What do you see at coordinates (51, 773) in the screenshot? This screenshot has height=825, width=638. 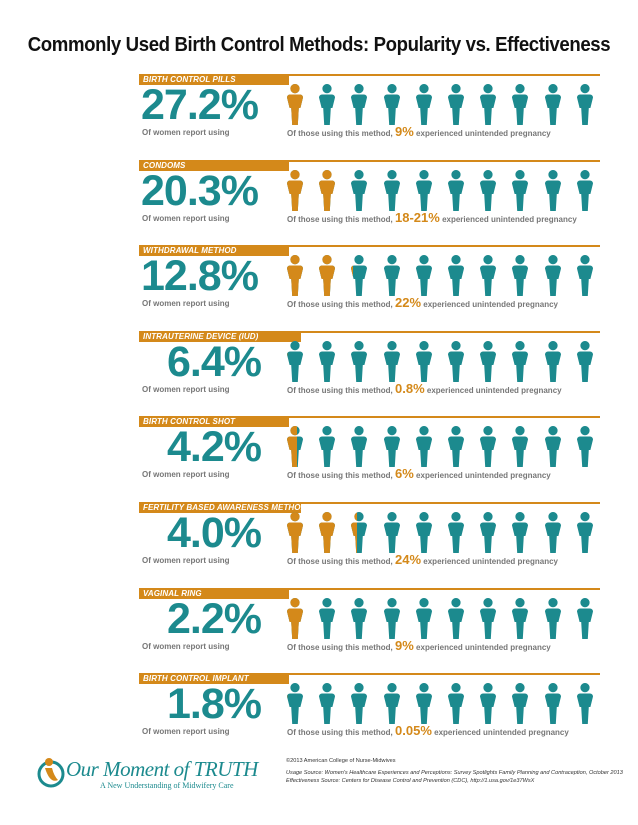 I see `logo-icon` at bounding box center [51, 773].